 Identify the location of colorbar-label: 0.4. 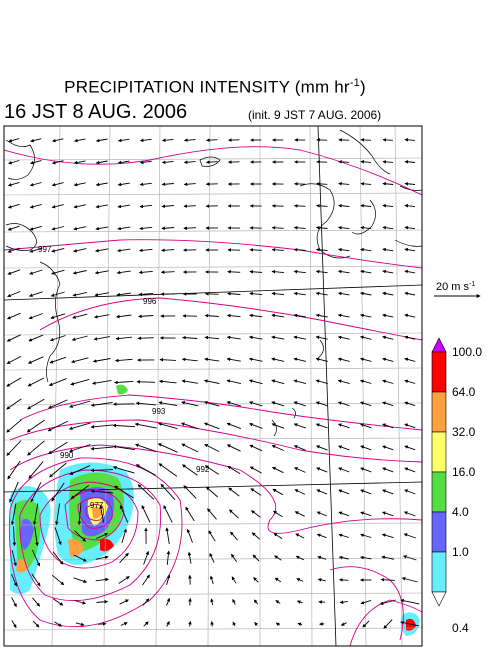
(460, 628).